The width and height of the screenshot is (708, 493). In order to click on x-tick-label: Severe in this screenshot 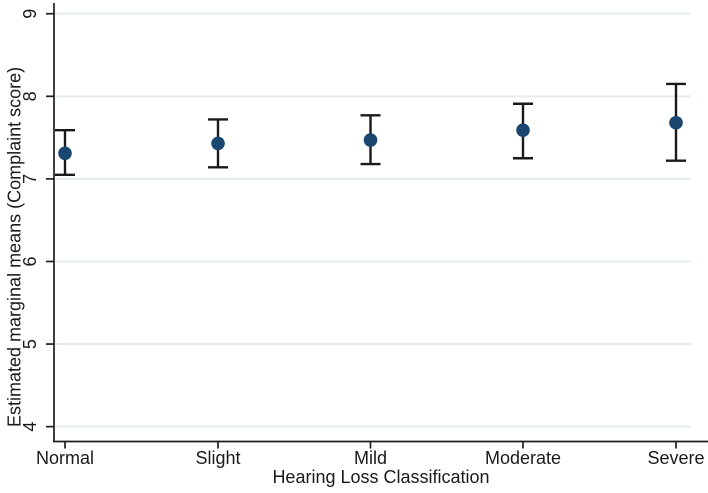, I will do `click(675, 458)`.